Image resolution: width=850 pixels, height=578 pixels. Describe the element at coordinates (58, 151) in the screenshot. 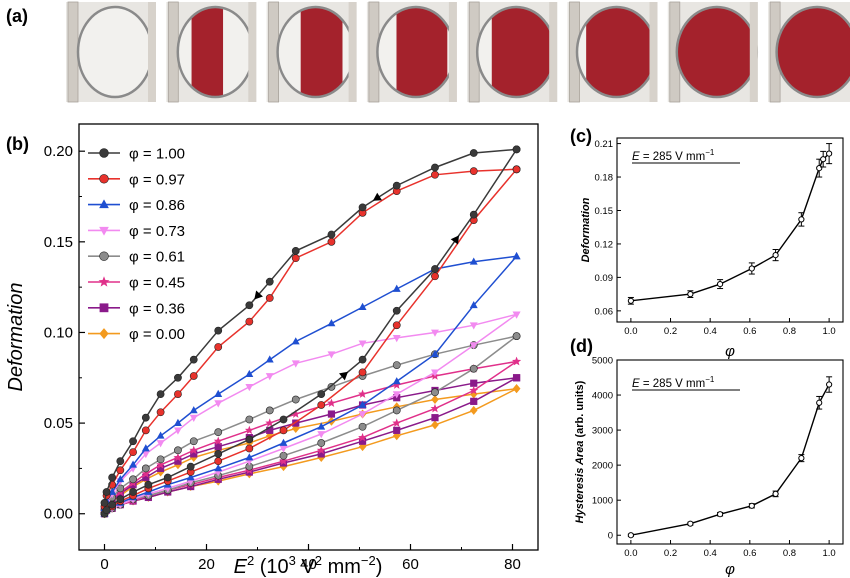

I see `y-tick-label-b: 0.20` at that location.